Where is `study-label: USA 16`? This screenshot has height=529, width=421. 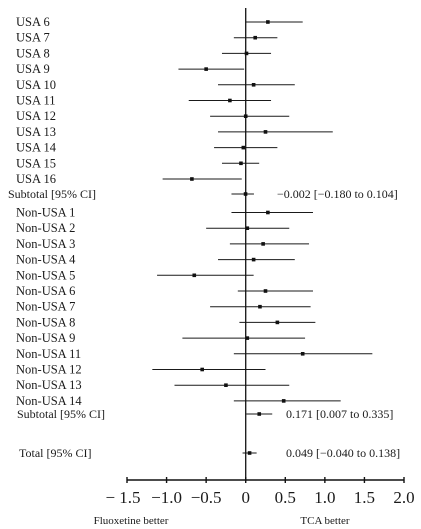
study-label: USA 16 is located at coordinates (36, 179).